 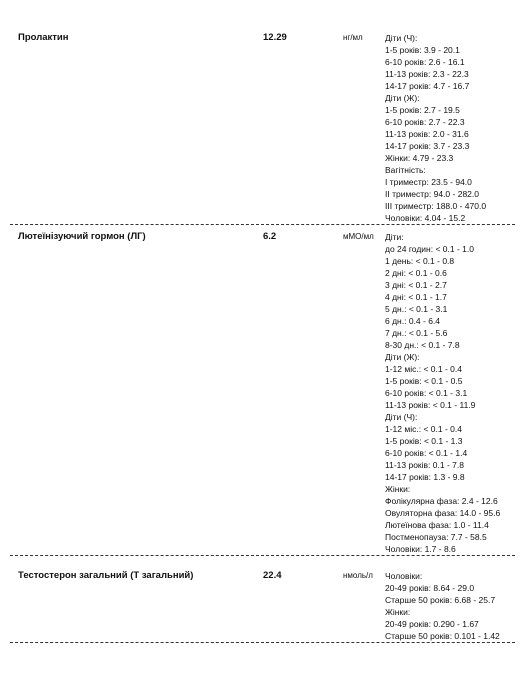 What do you see at coordinates (420, 549) in the screenshot?
I see `reference-line: Чоловіки: 1.7 - 8.6` at bounding box center [420, 549].